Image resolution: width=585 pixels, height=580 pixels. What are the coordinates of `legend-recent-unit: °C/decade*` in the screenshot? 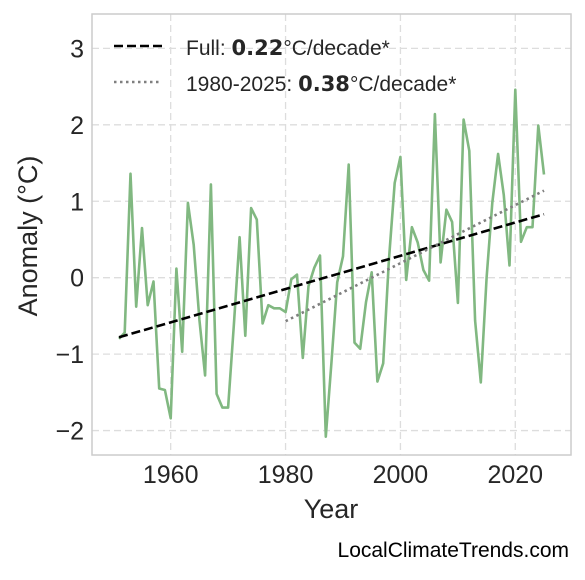 It's located at (403, 84).